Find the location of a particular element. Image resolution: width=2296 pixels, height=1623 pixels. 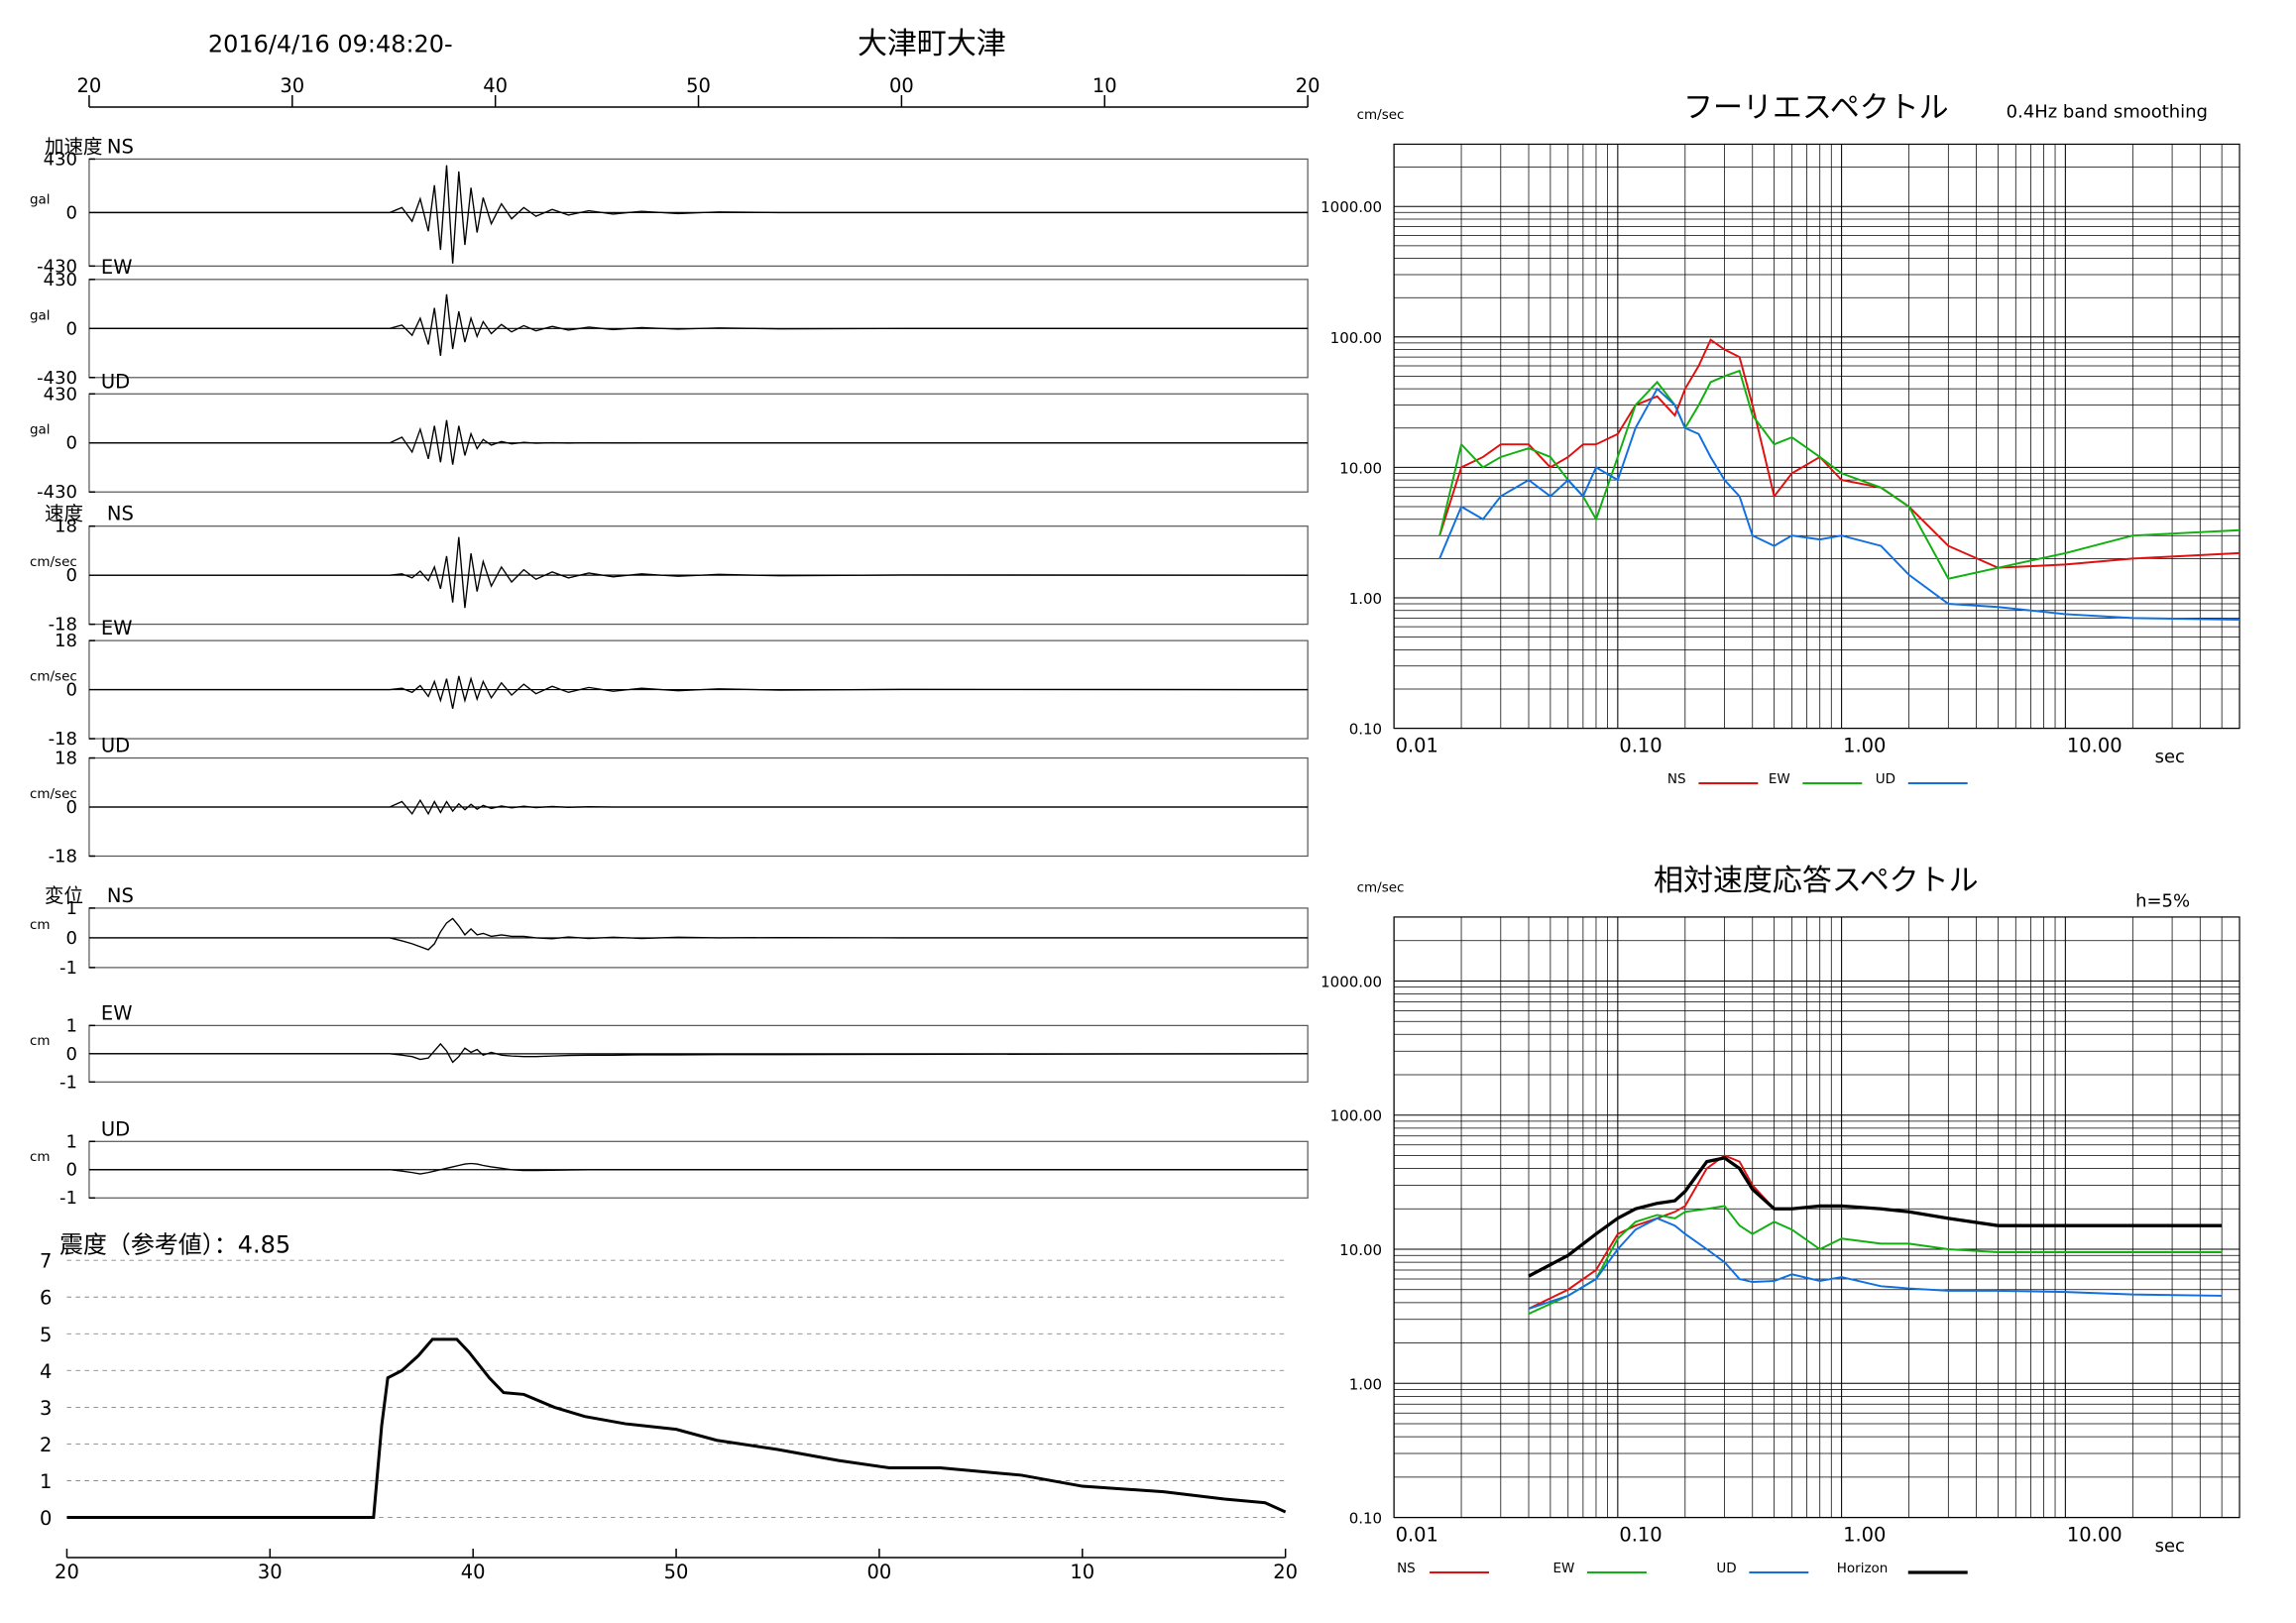

legend-label: EW is located at coordinates (1779, 779).